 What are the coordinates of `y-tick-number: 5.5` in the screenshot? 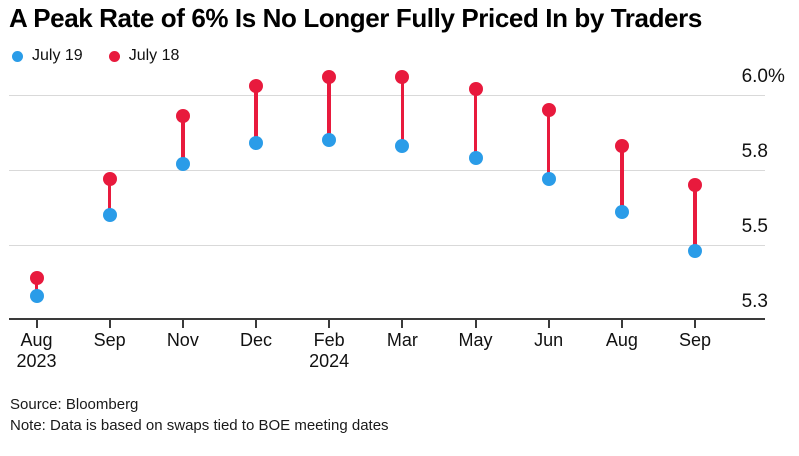 It's located at (754, 226).